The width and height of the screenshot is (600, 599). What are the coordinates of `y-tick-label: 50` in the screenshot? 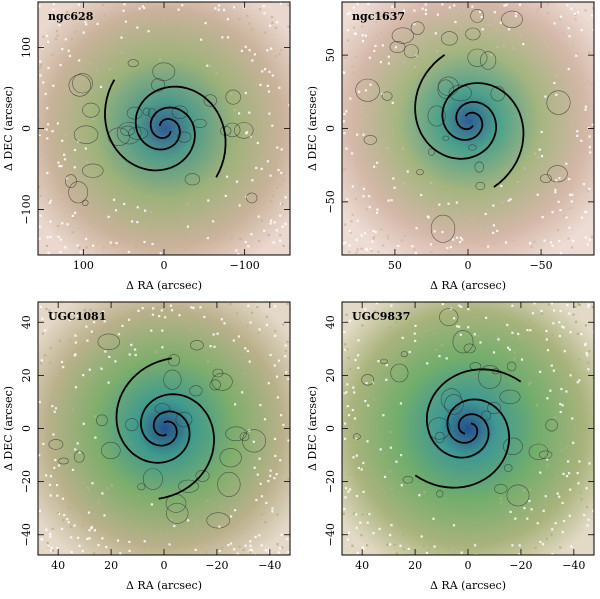 It's located at (330, 55).